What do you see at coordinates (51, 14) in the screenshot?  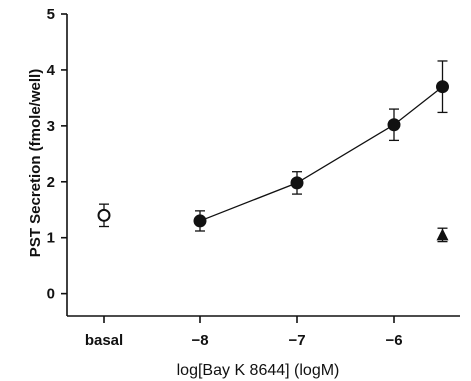 I see `y-tick-label: 5` at bounding box center [51, 14].